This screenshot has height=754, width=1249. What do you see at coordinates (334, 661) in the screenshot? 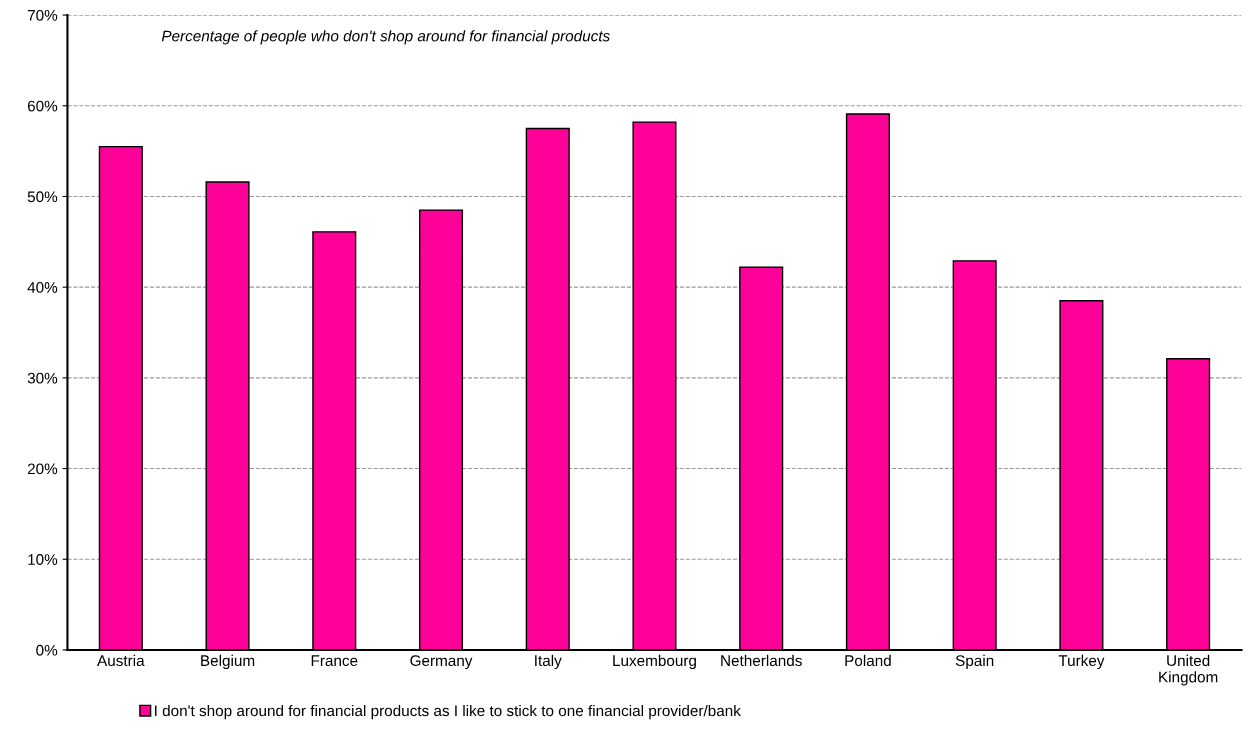
I see `x-tick-label: France` at bounding box center [334, 661].